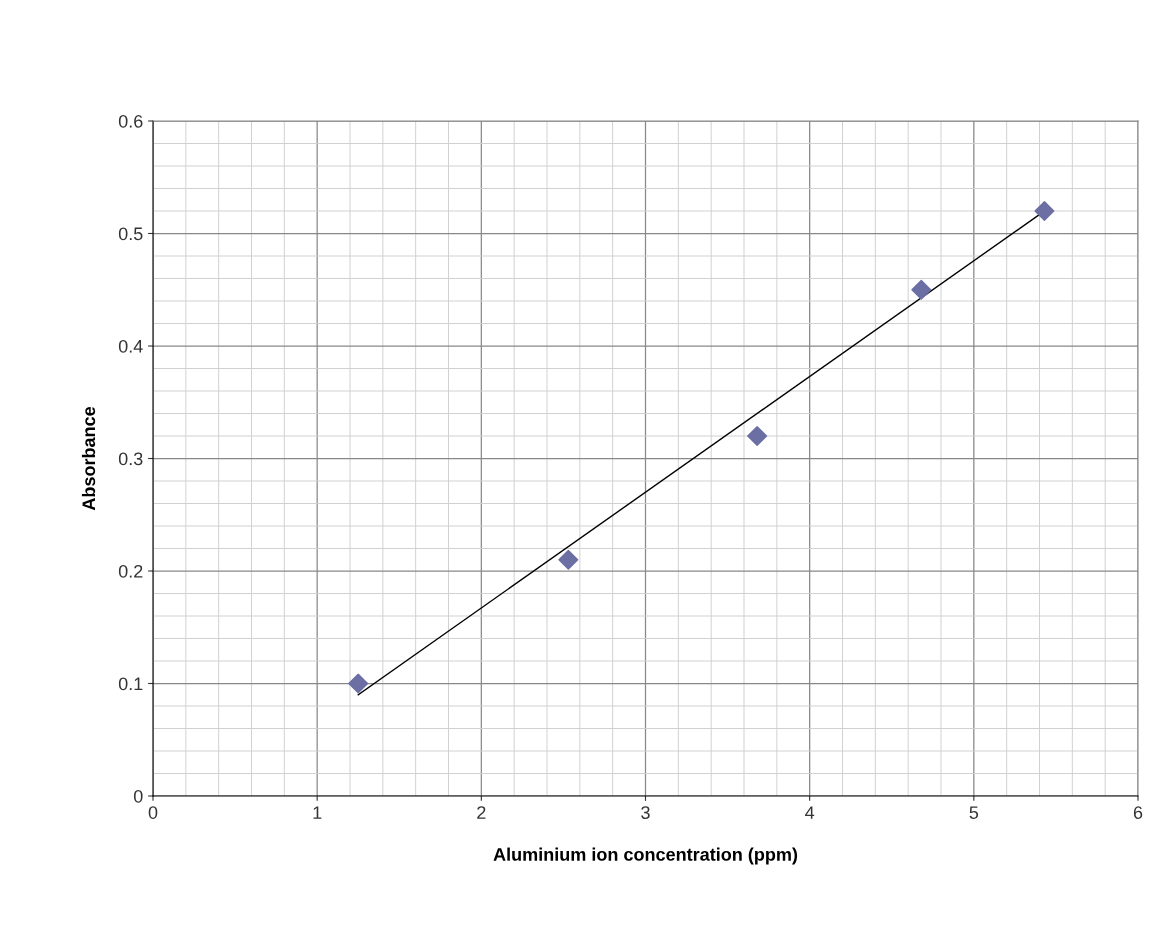 The image size is (1161, 932). What do you see at coordinates (130, 234) in the screenshot?
I see `y-tick-label: 0.5` at bounding box center [130, 234].